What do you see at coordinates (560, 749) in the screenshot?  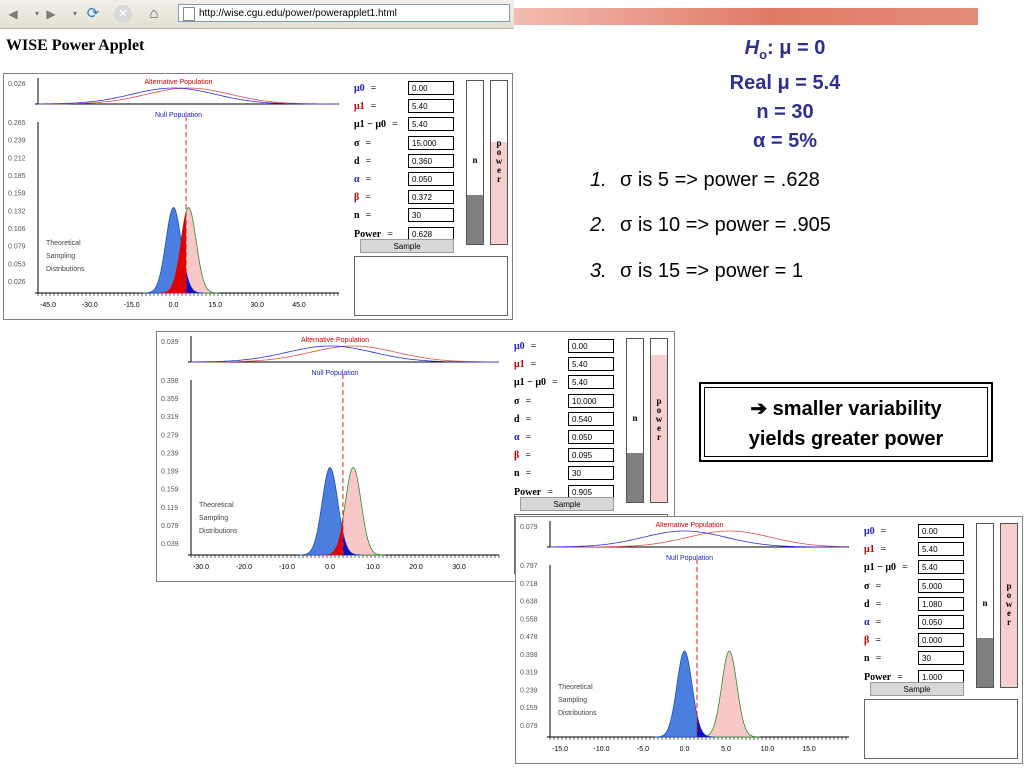 I see `x-tick-label: -15.0` at bounding box center [560, 749].